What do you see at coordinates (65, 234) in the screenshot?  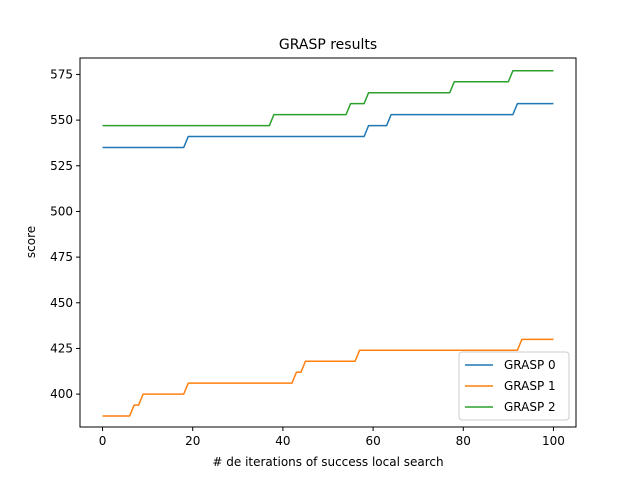 I see `y-axis: 400 425 450 475 500 525 550 575` at bounding box center [65, 234].